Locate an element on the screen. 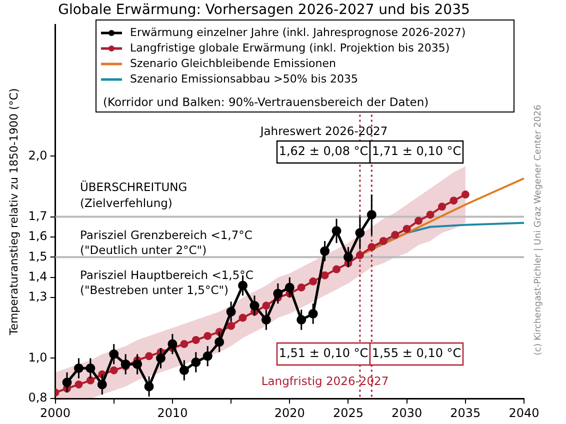 The height and width of the screenshot is (424, 566). annotation: 1,62 ± 0,08 °C is located at coordinates (323, 151).